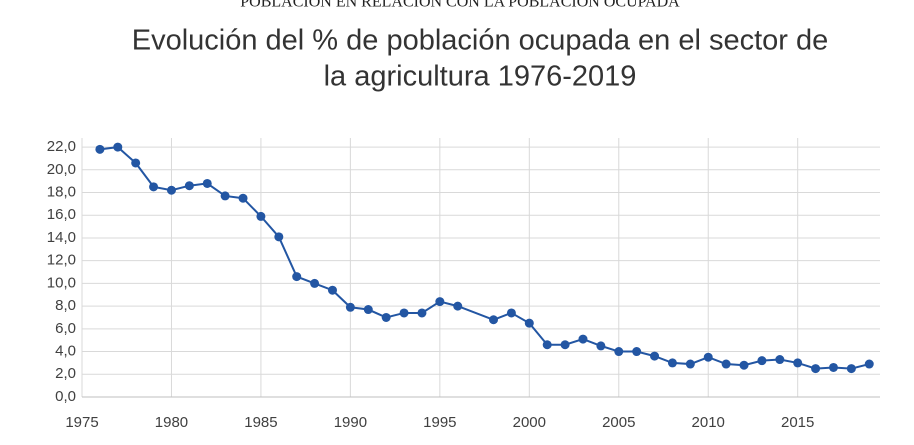 Image resolution: width=914 pixels, height=445 pixels. I want to click on x-tick-label: 1975, so click(81, 422).